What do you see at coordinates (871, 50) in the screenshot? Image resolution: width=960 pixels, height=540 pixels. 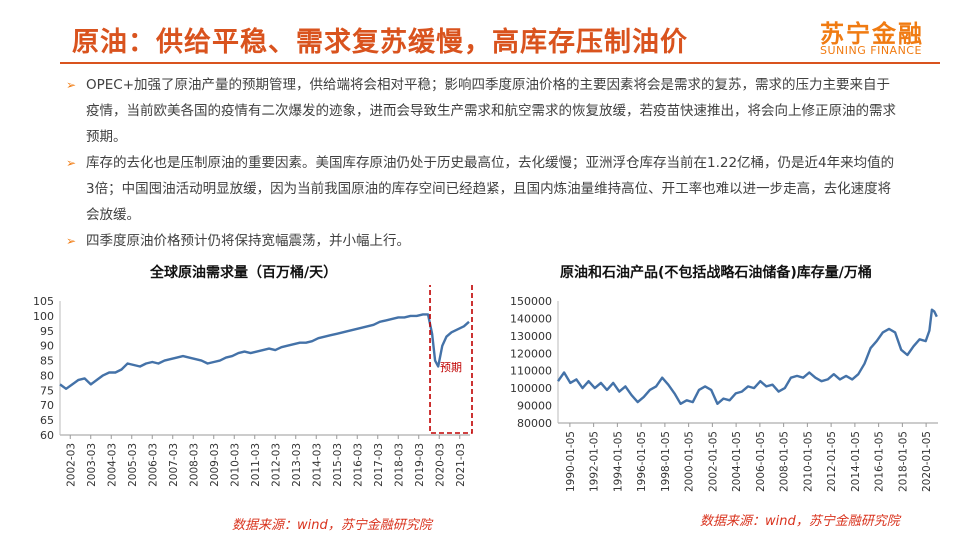 I see `logo-english-text: SUNING FINANCE` at bounding box center [871, 50].